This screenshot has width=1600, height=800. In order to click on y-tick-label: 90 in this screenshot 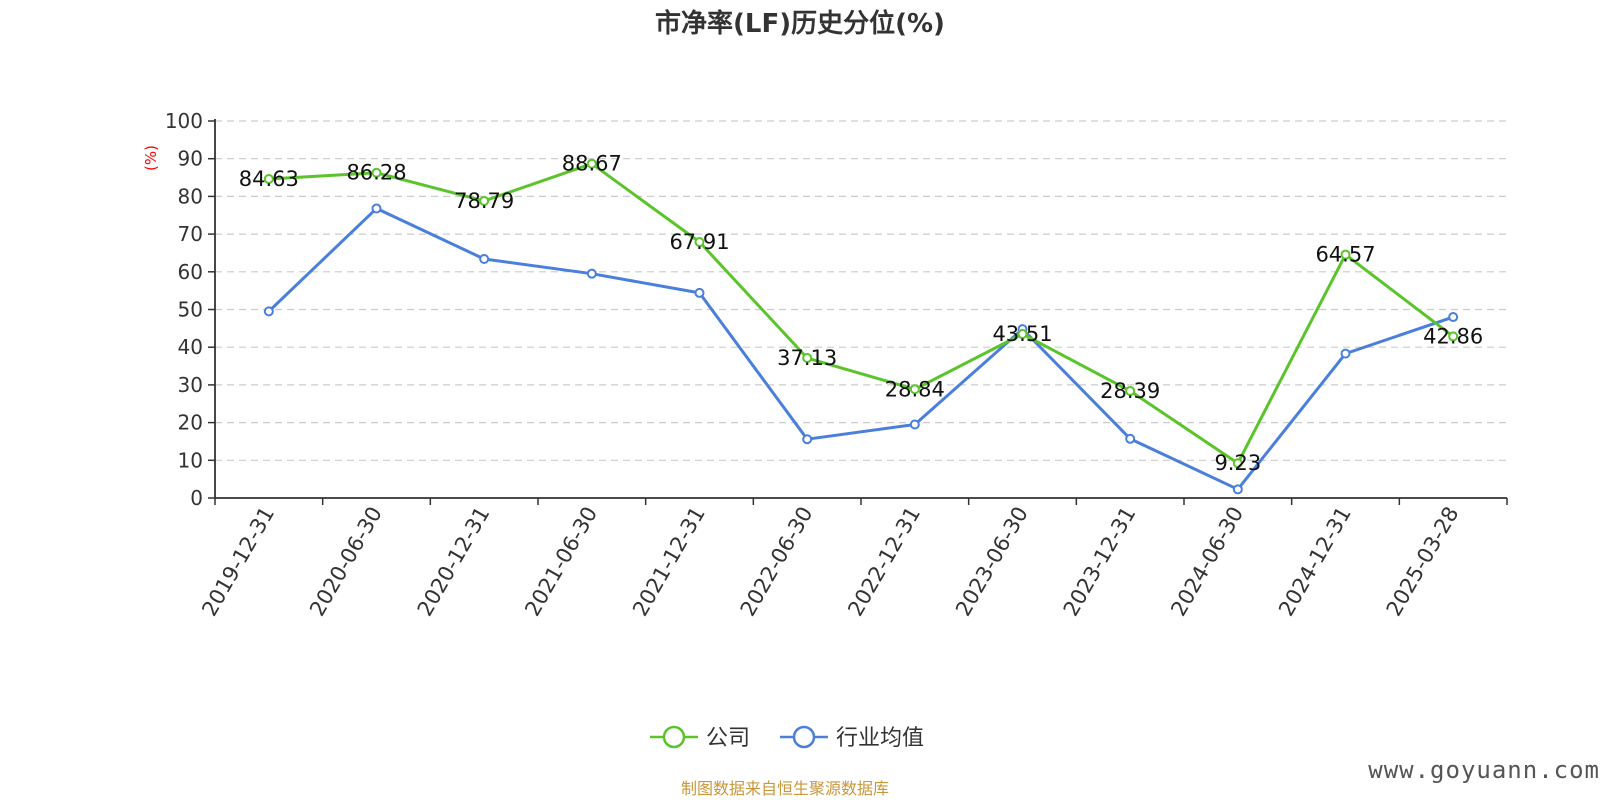, I will do `click(190, 159)`.